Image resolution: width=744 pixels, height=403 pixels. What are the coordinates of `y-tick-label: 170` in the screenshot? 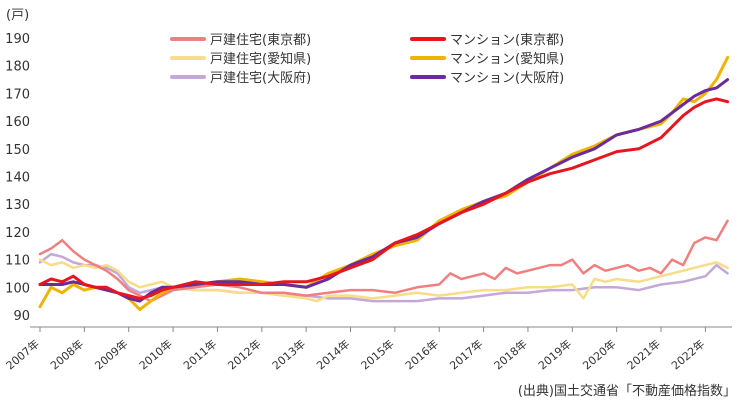 It's located at (17, 94).